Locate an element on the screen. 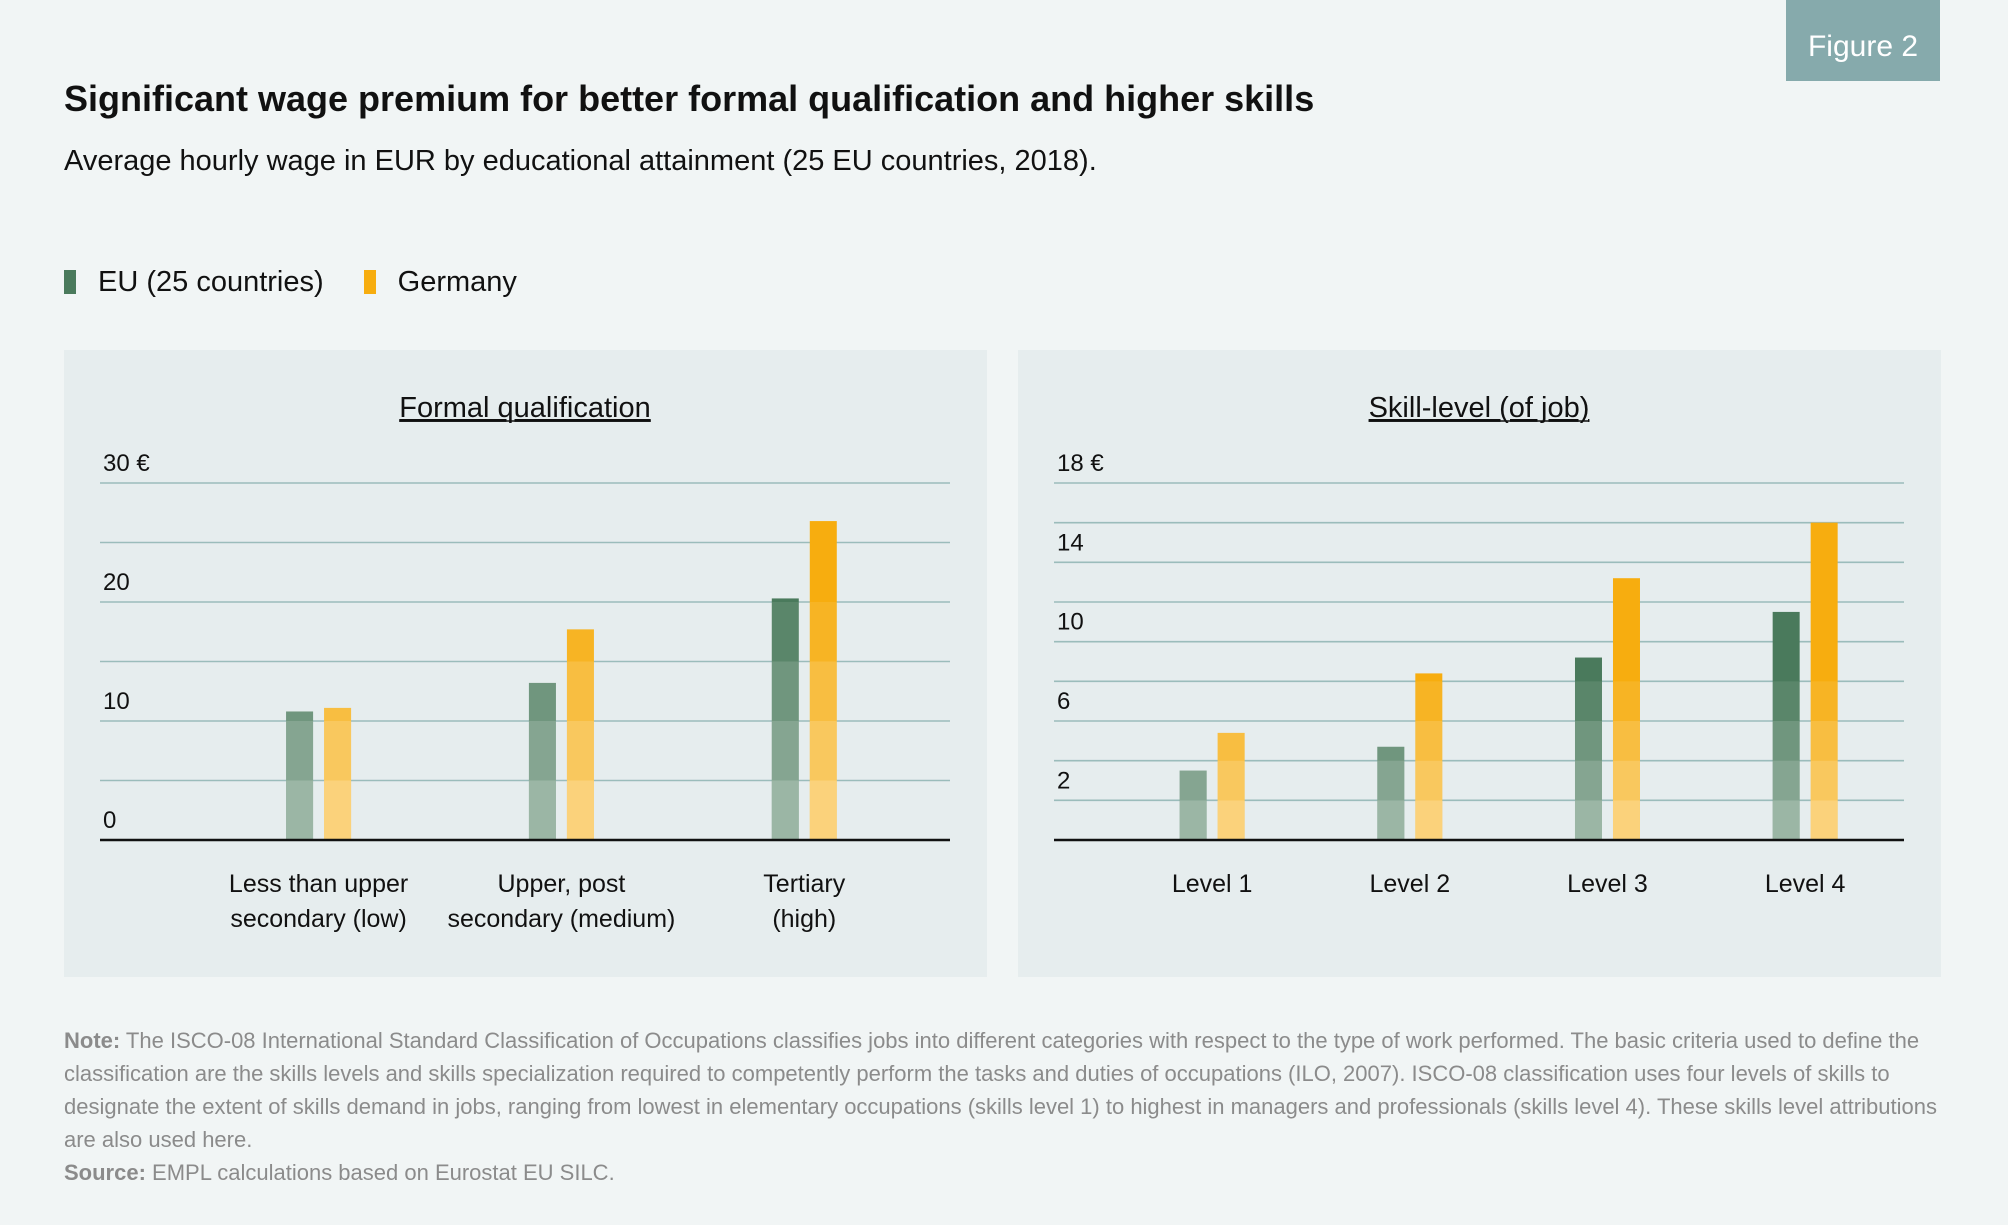 The width and height of the screenshot is (2008, 1225). y-tick-label: 18 € is located at coordinates (1080, 463).